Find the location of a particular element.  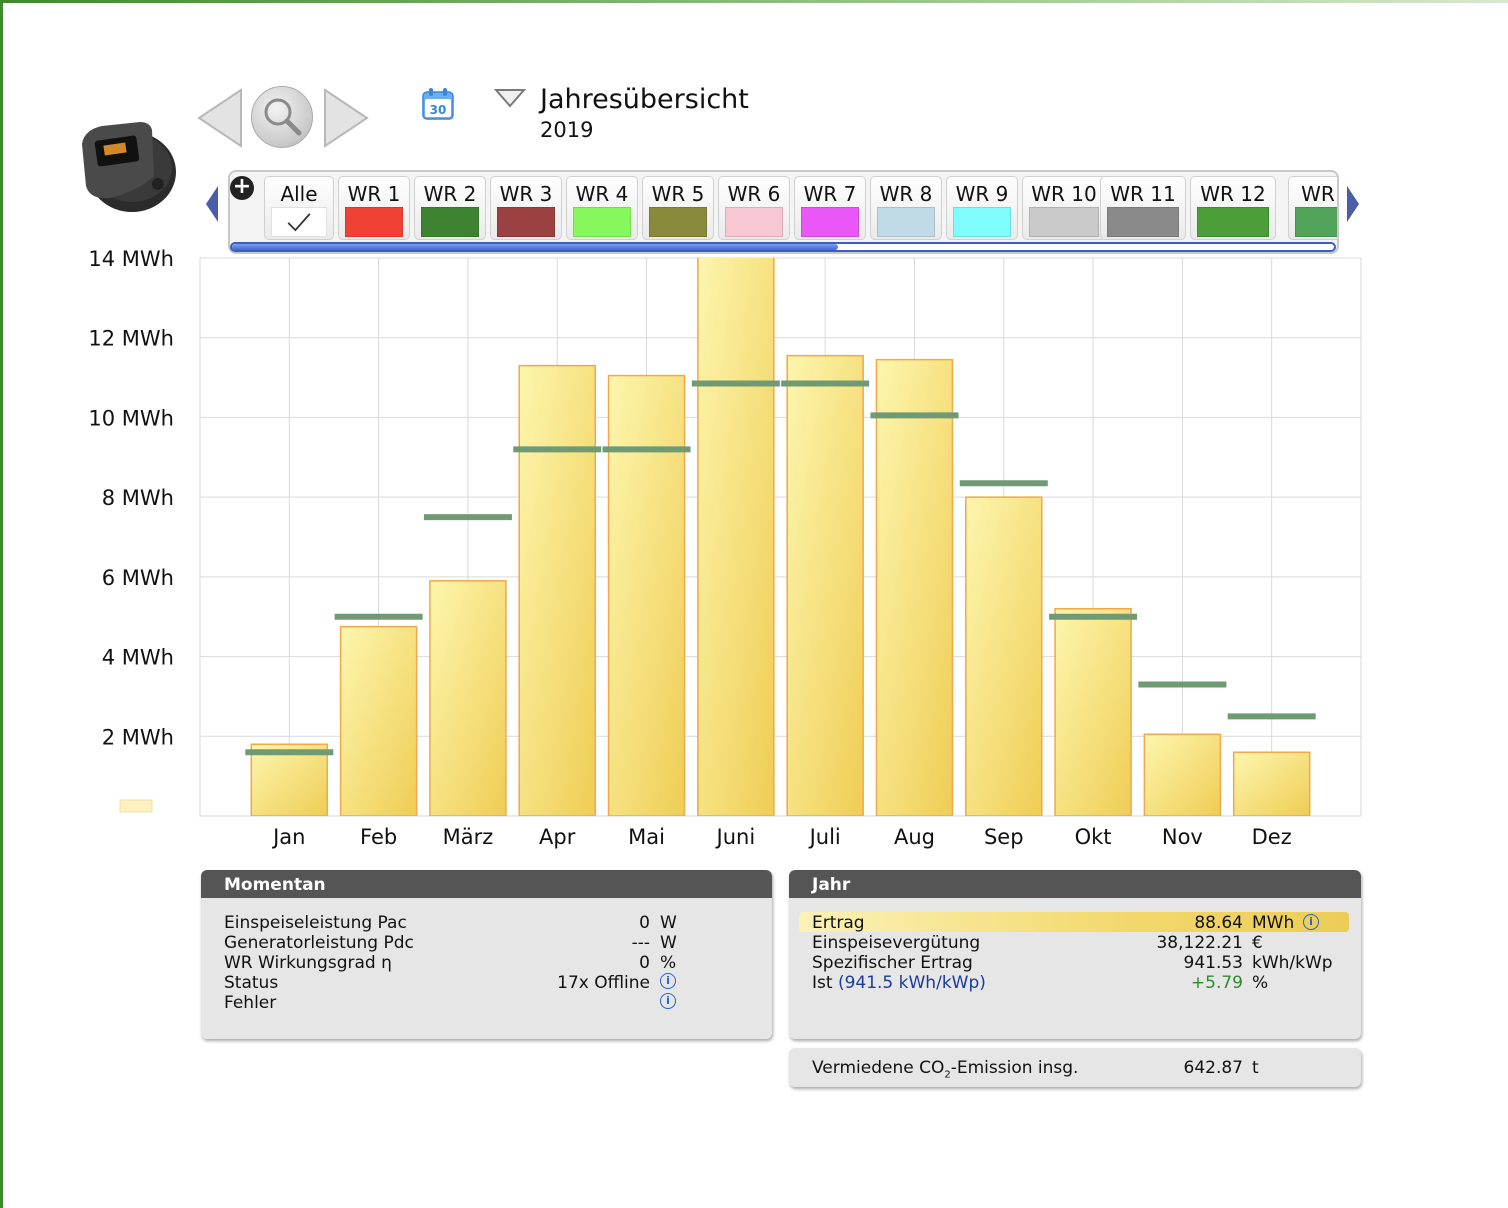

tab-label: Alle is located at coordinates (299, 194).